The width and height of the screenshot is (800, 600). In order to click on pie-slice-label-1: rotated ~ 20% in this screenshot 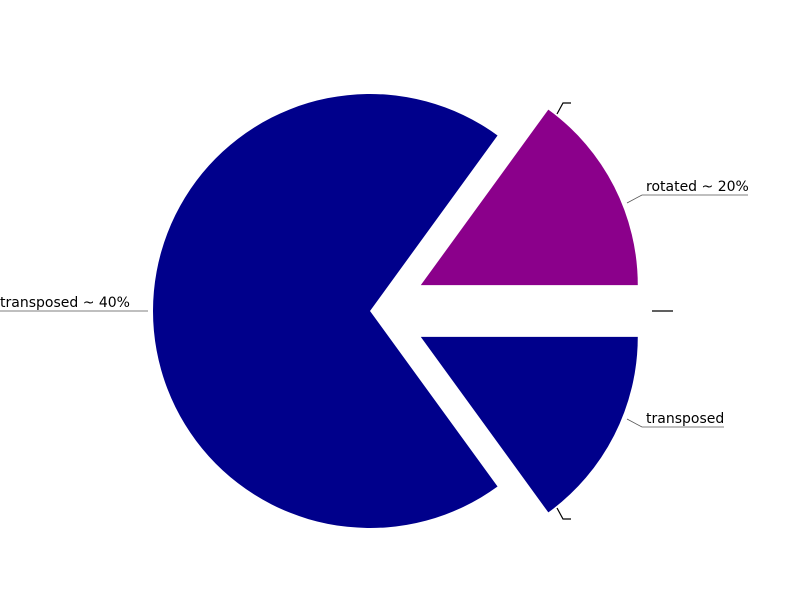, I will do `click(697, 187)`.